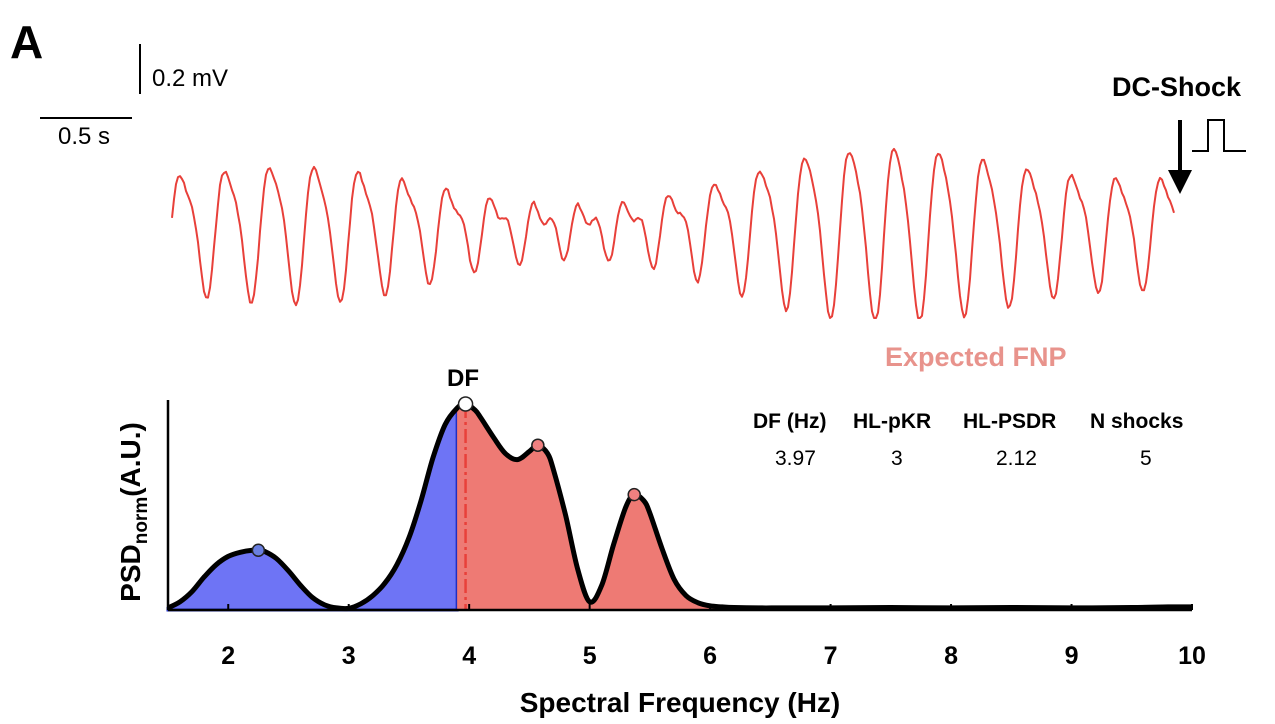 This screenshot has height=724, width=1275. I want to click on peak-markers, so click(446, 477).